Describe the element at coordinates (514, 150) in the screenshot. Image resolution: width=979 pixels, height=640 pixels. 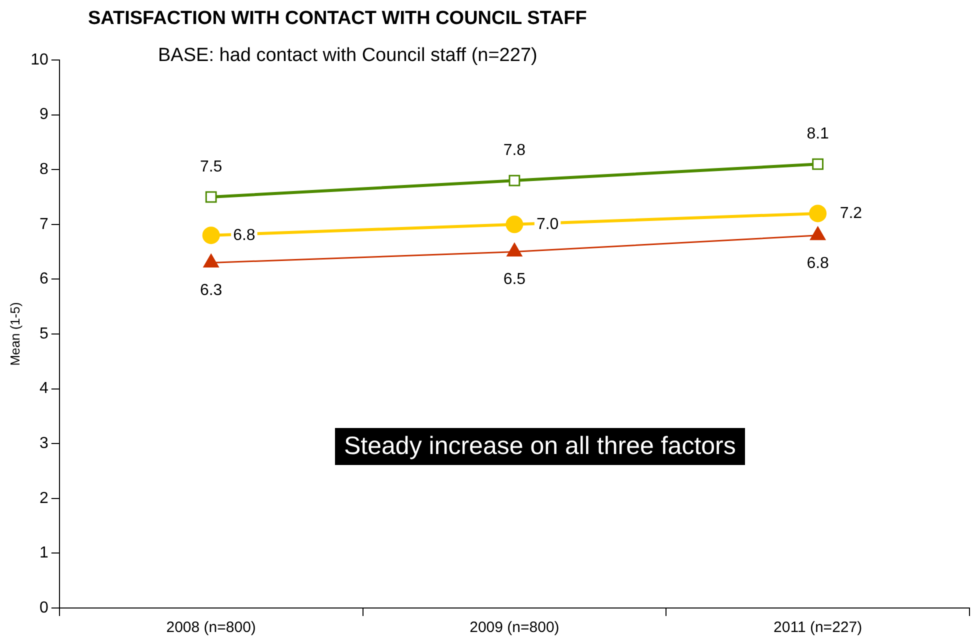
I see `data-label: 7.8` at that location.